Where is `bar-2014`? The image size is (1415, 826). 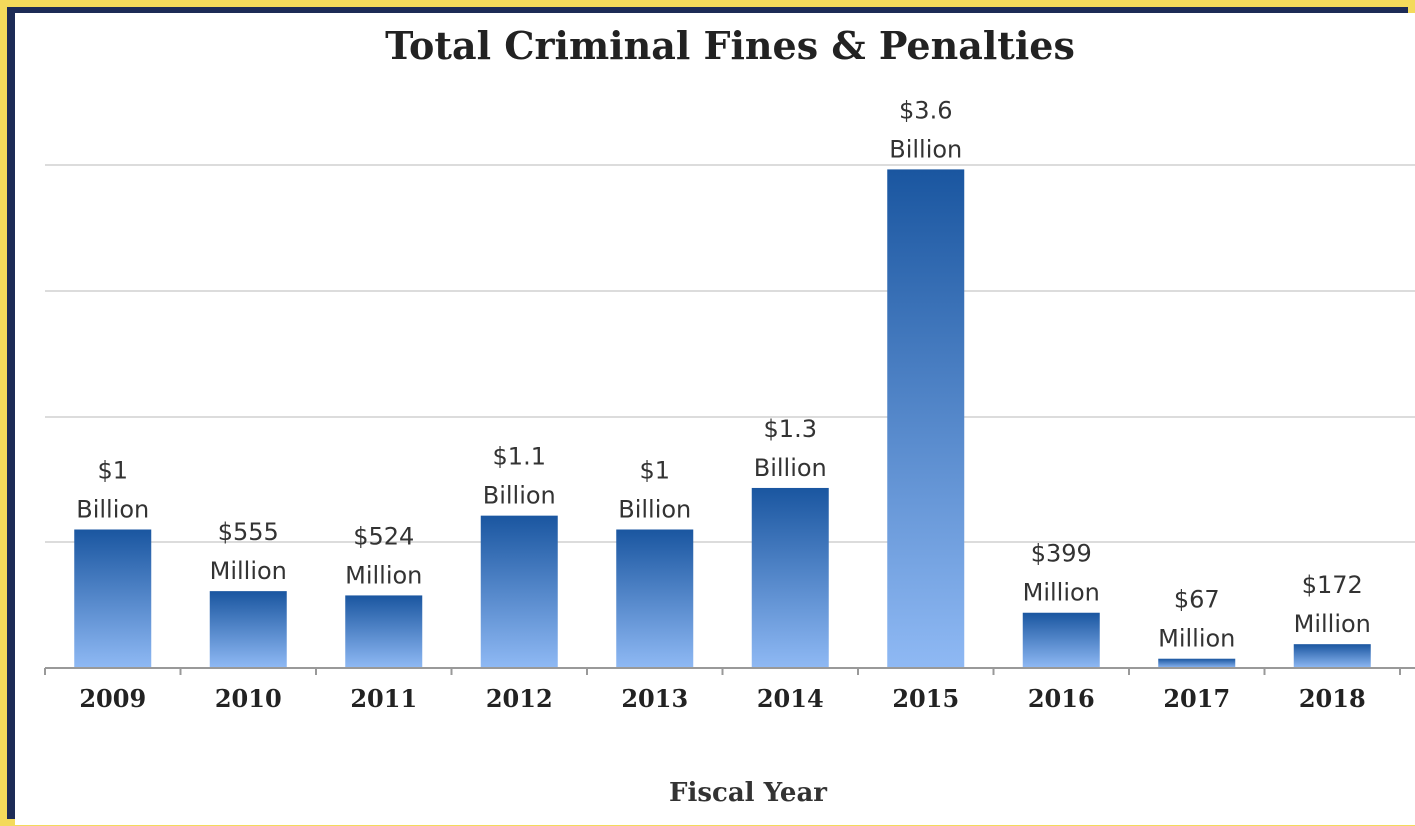 bar-2014 is located at coordinates (790, 577).